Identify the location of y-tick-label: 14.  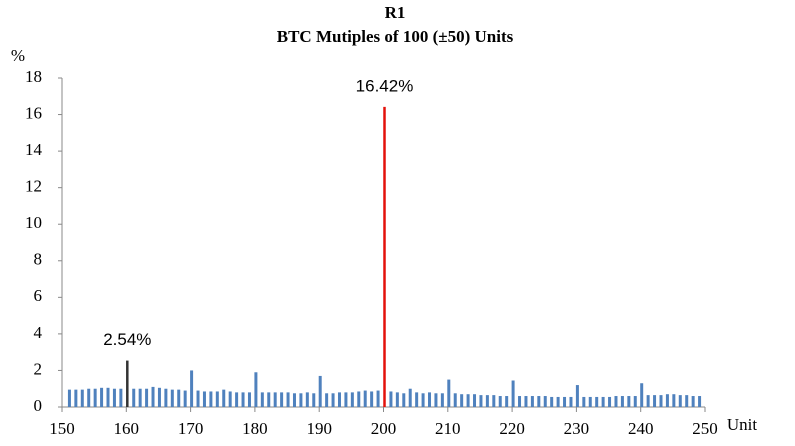
(34, 149).